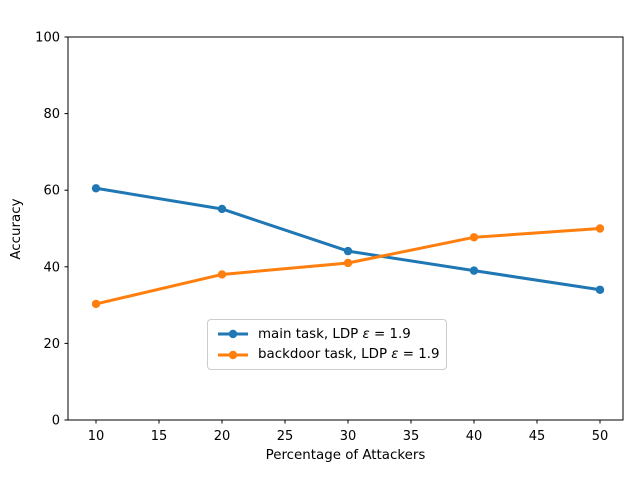  Describe the element at coordinates (159, 436) in the screenshot. I see `x-tick-label: 15` at that location.